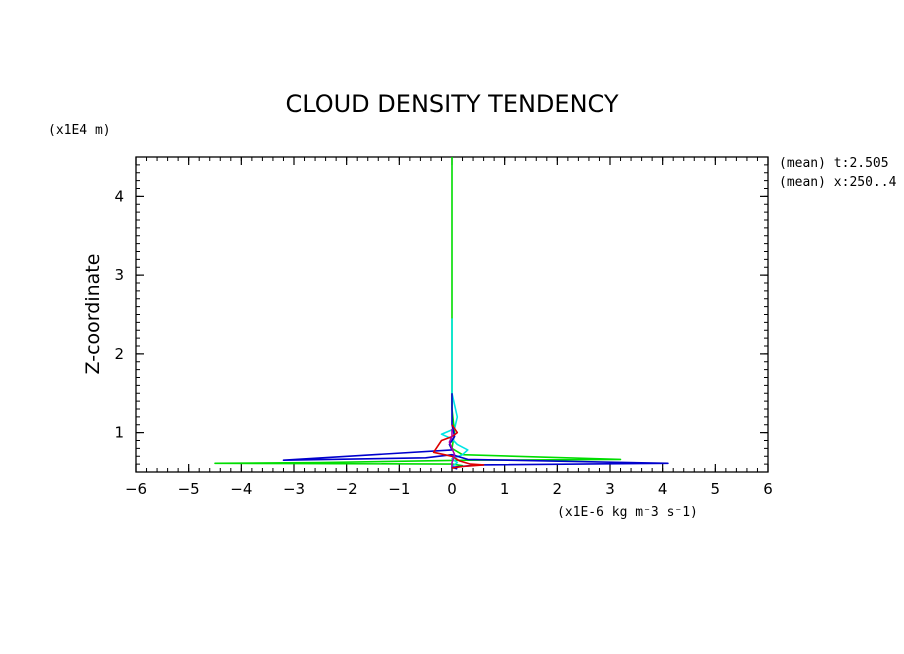 This screenshot has width=904, height=654. Describe the element at coordinates (399, 489) in the screenshot. I see `x-tick-label: −1` at that location.